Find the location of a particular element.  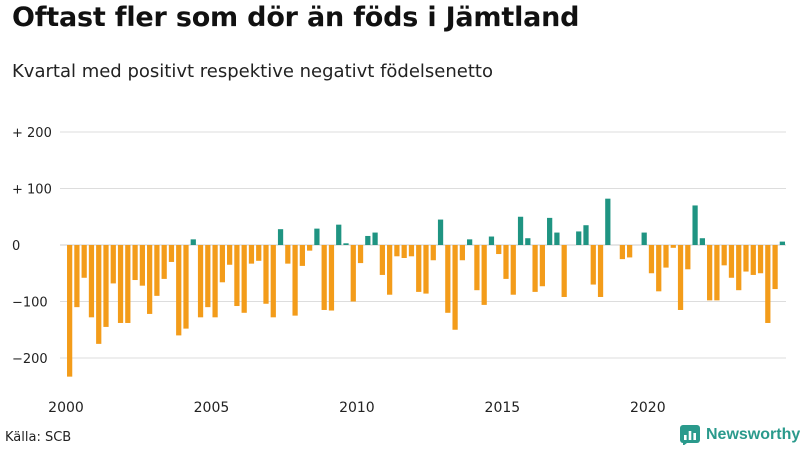

bar-2016-q4 is located at coordinates (557, 238).